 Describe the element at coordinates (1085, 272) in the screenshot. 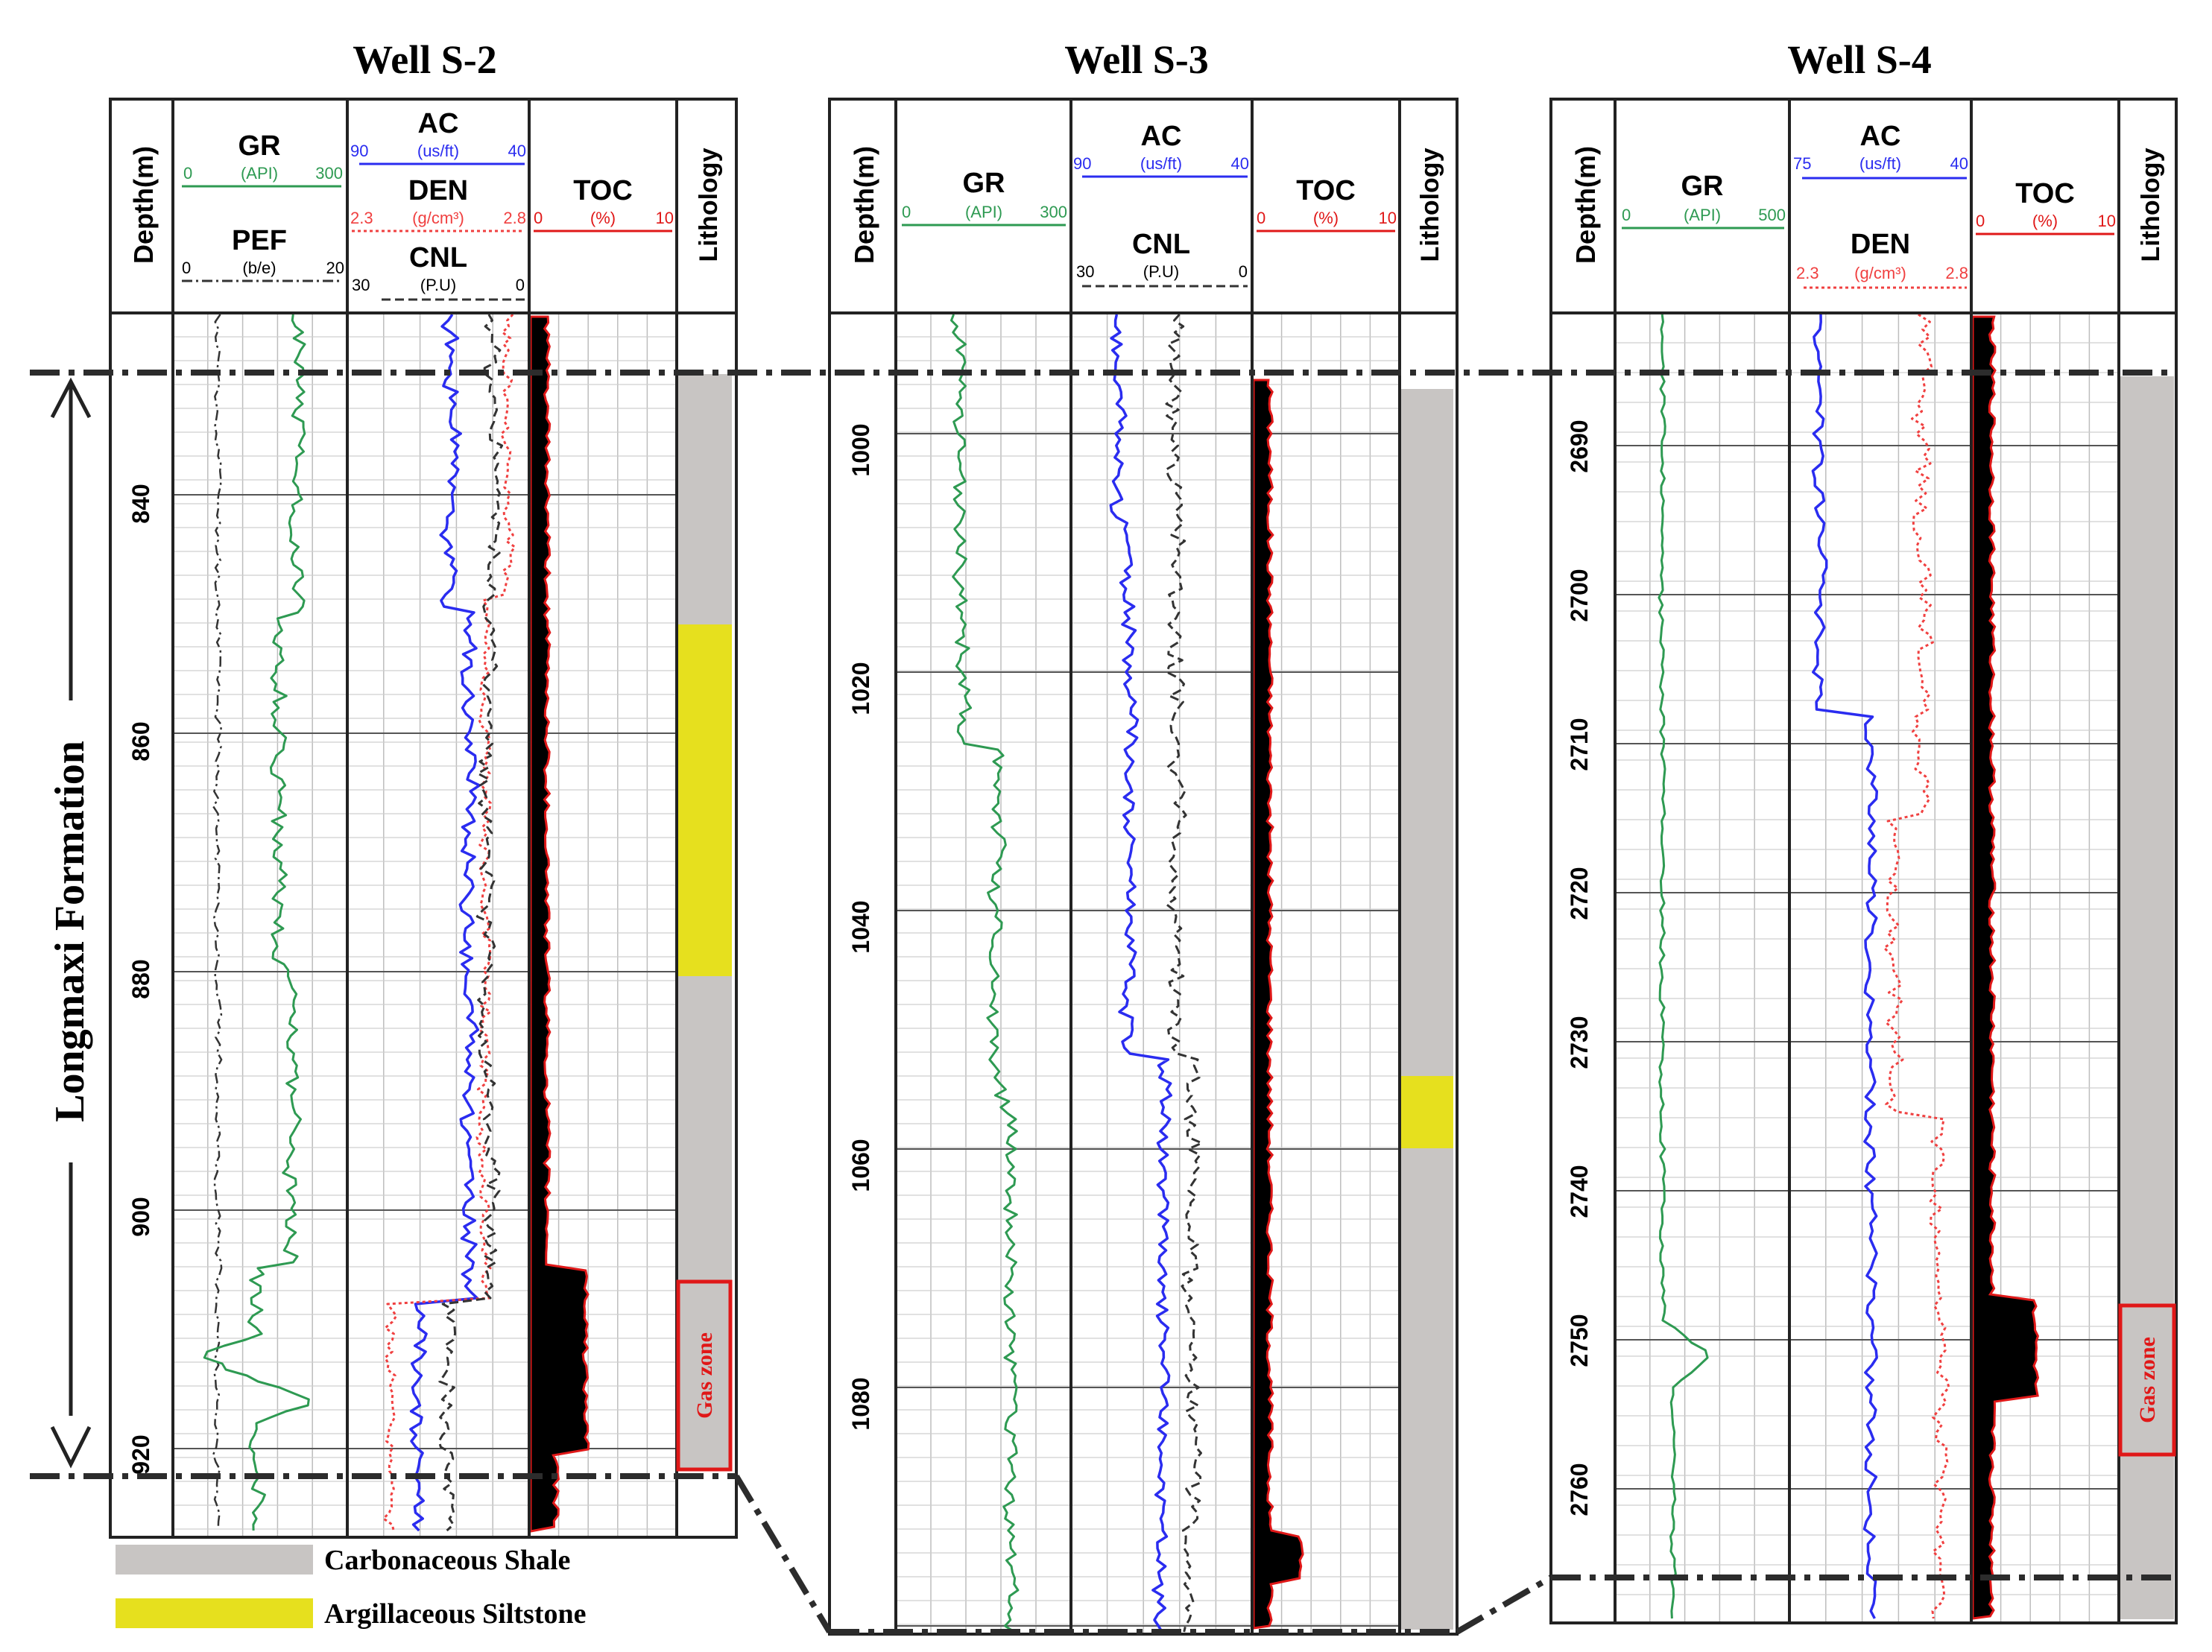

I see `well-s3-cnl-min: 30` at that location.